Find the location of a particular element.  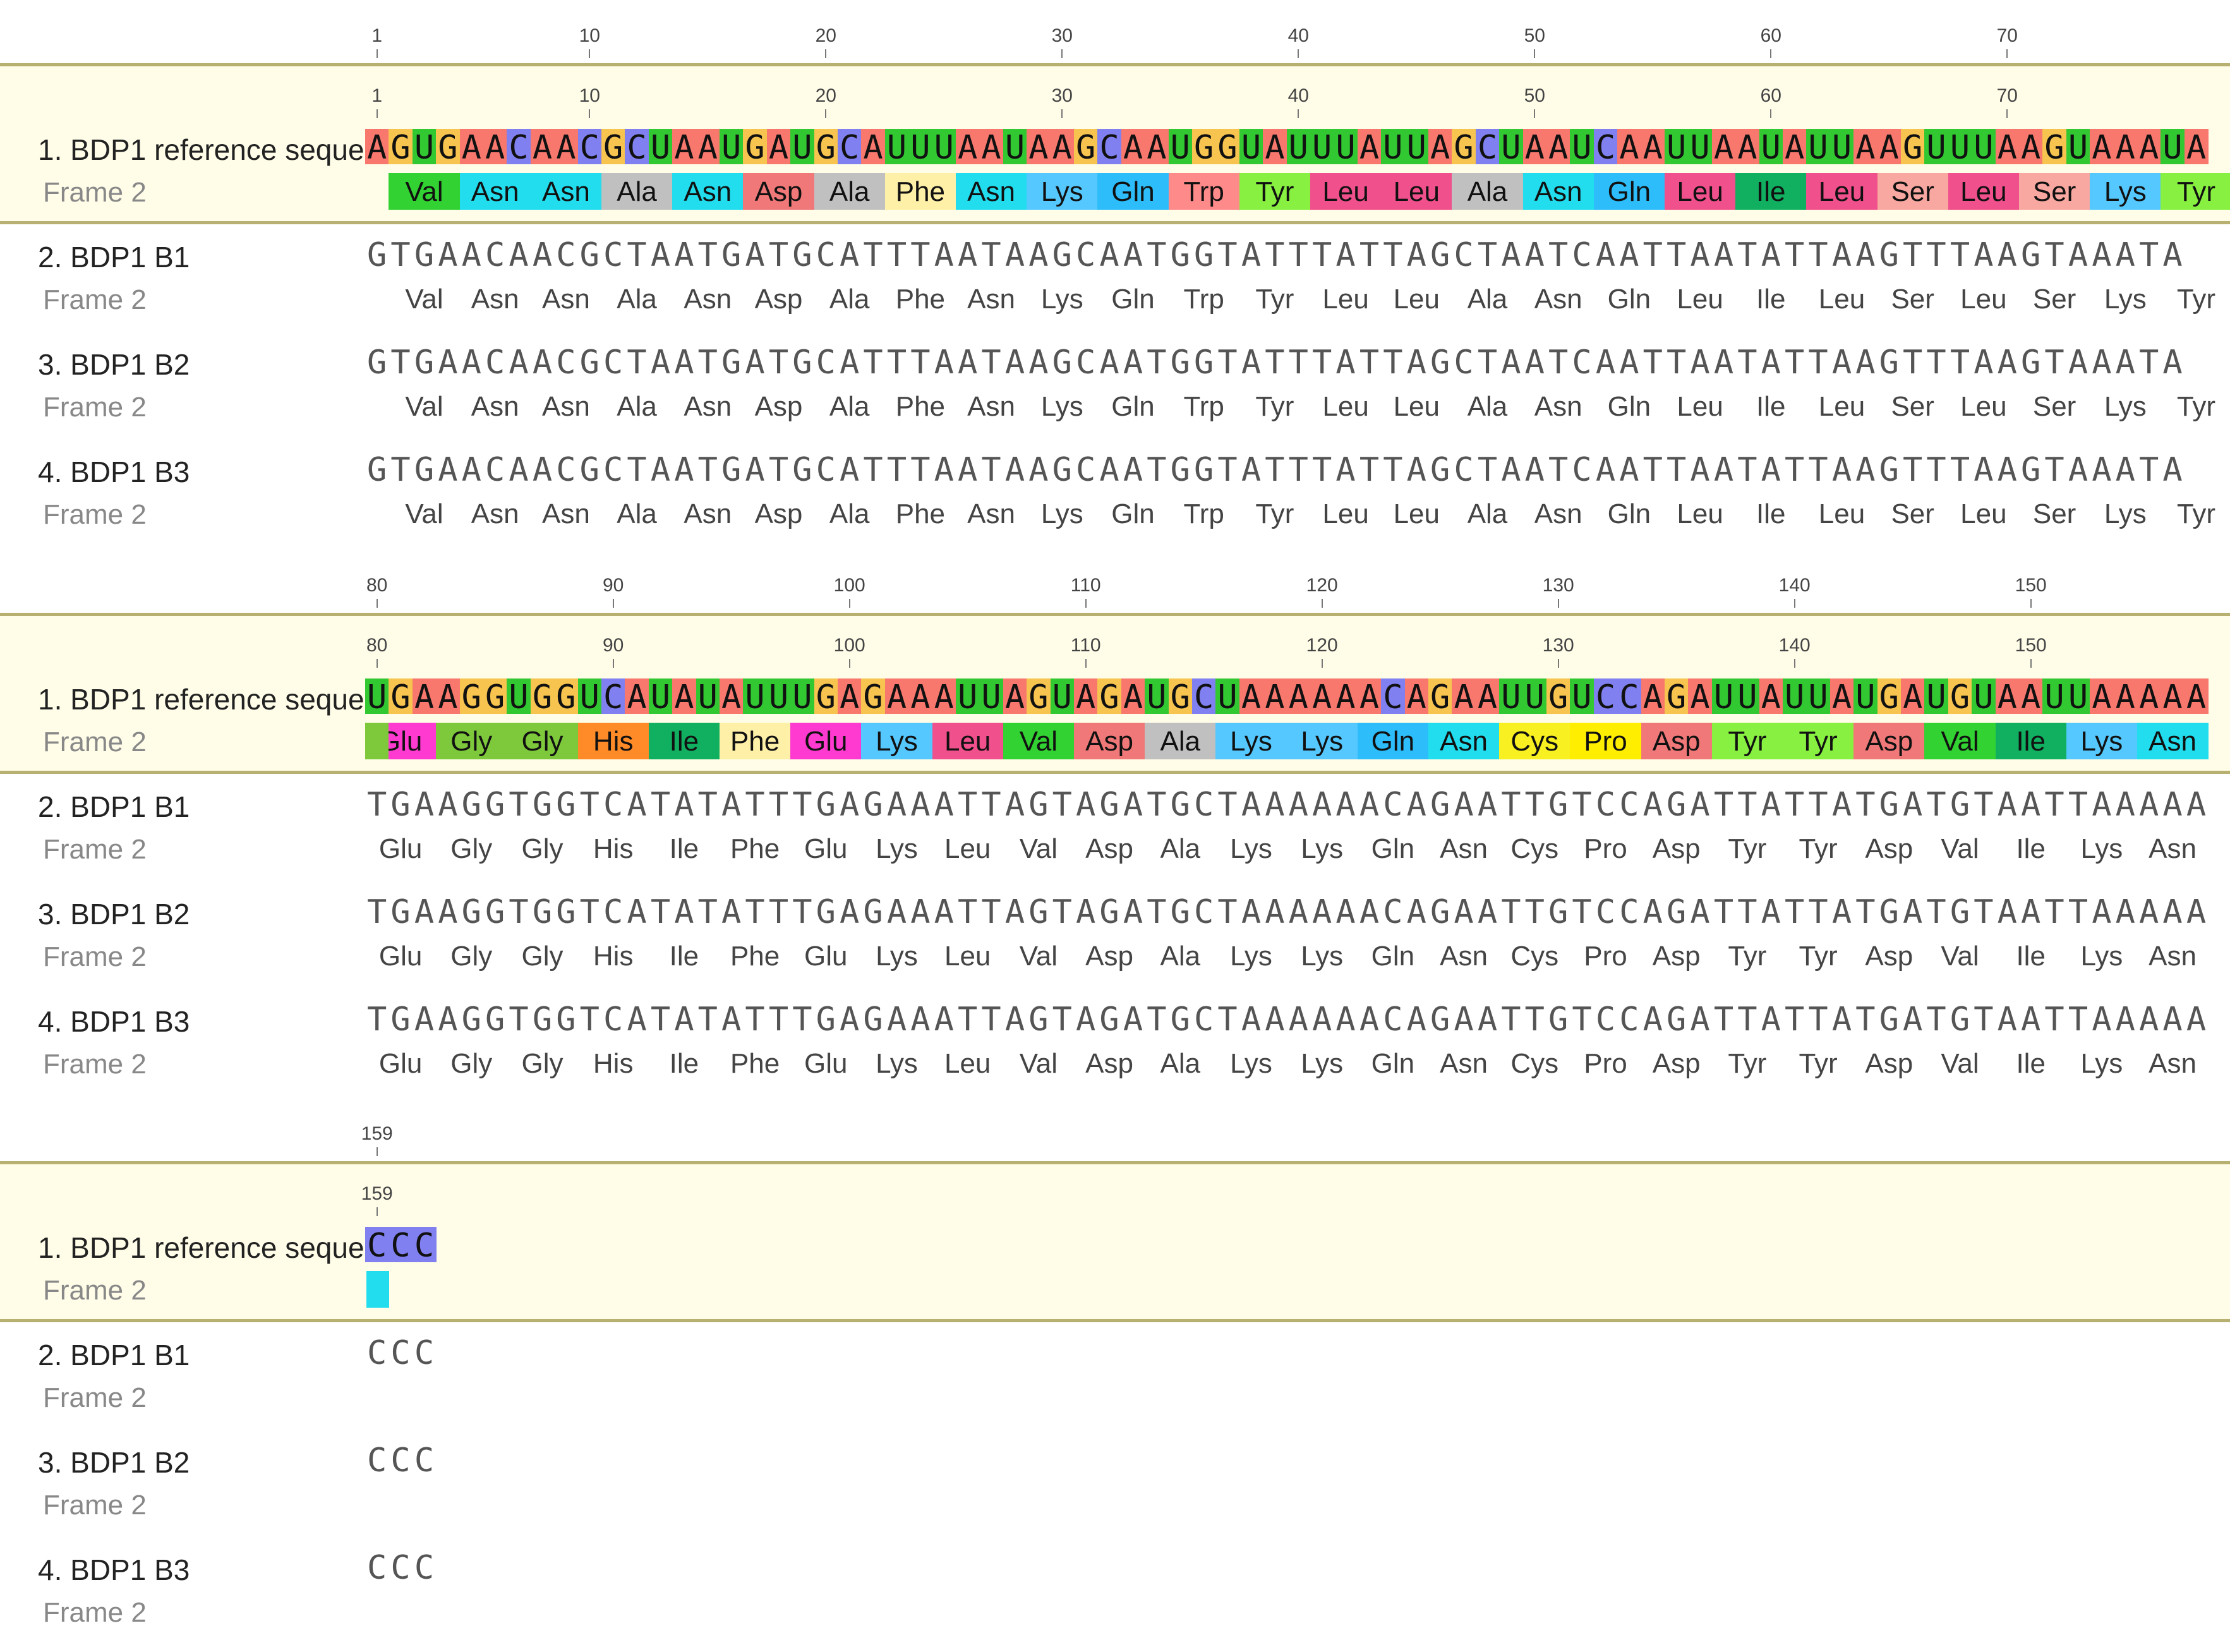

amino-acid: Tyr is located at coordinates (1274, 191).